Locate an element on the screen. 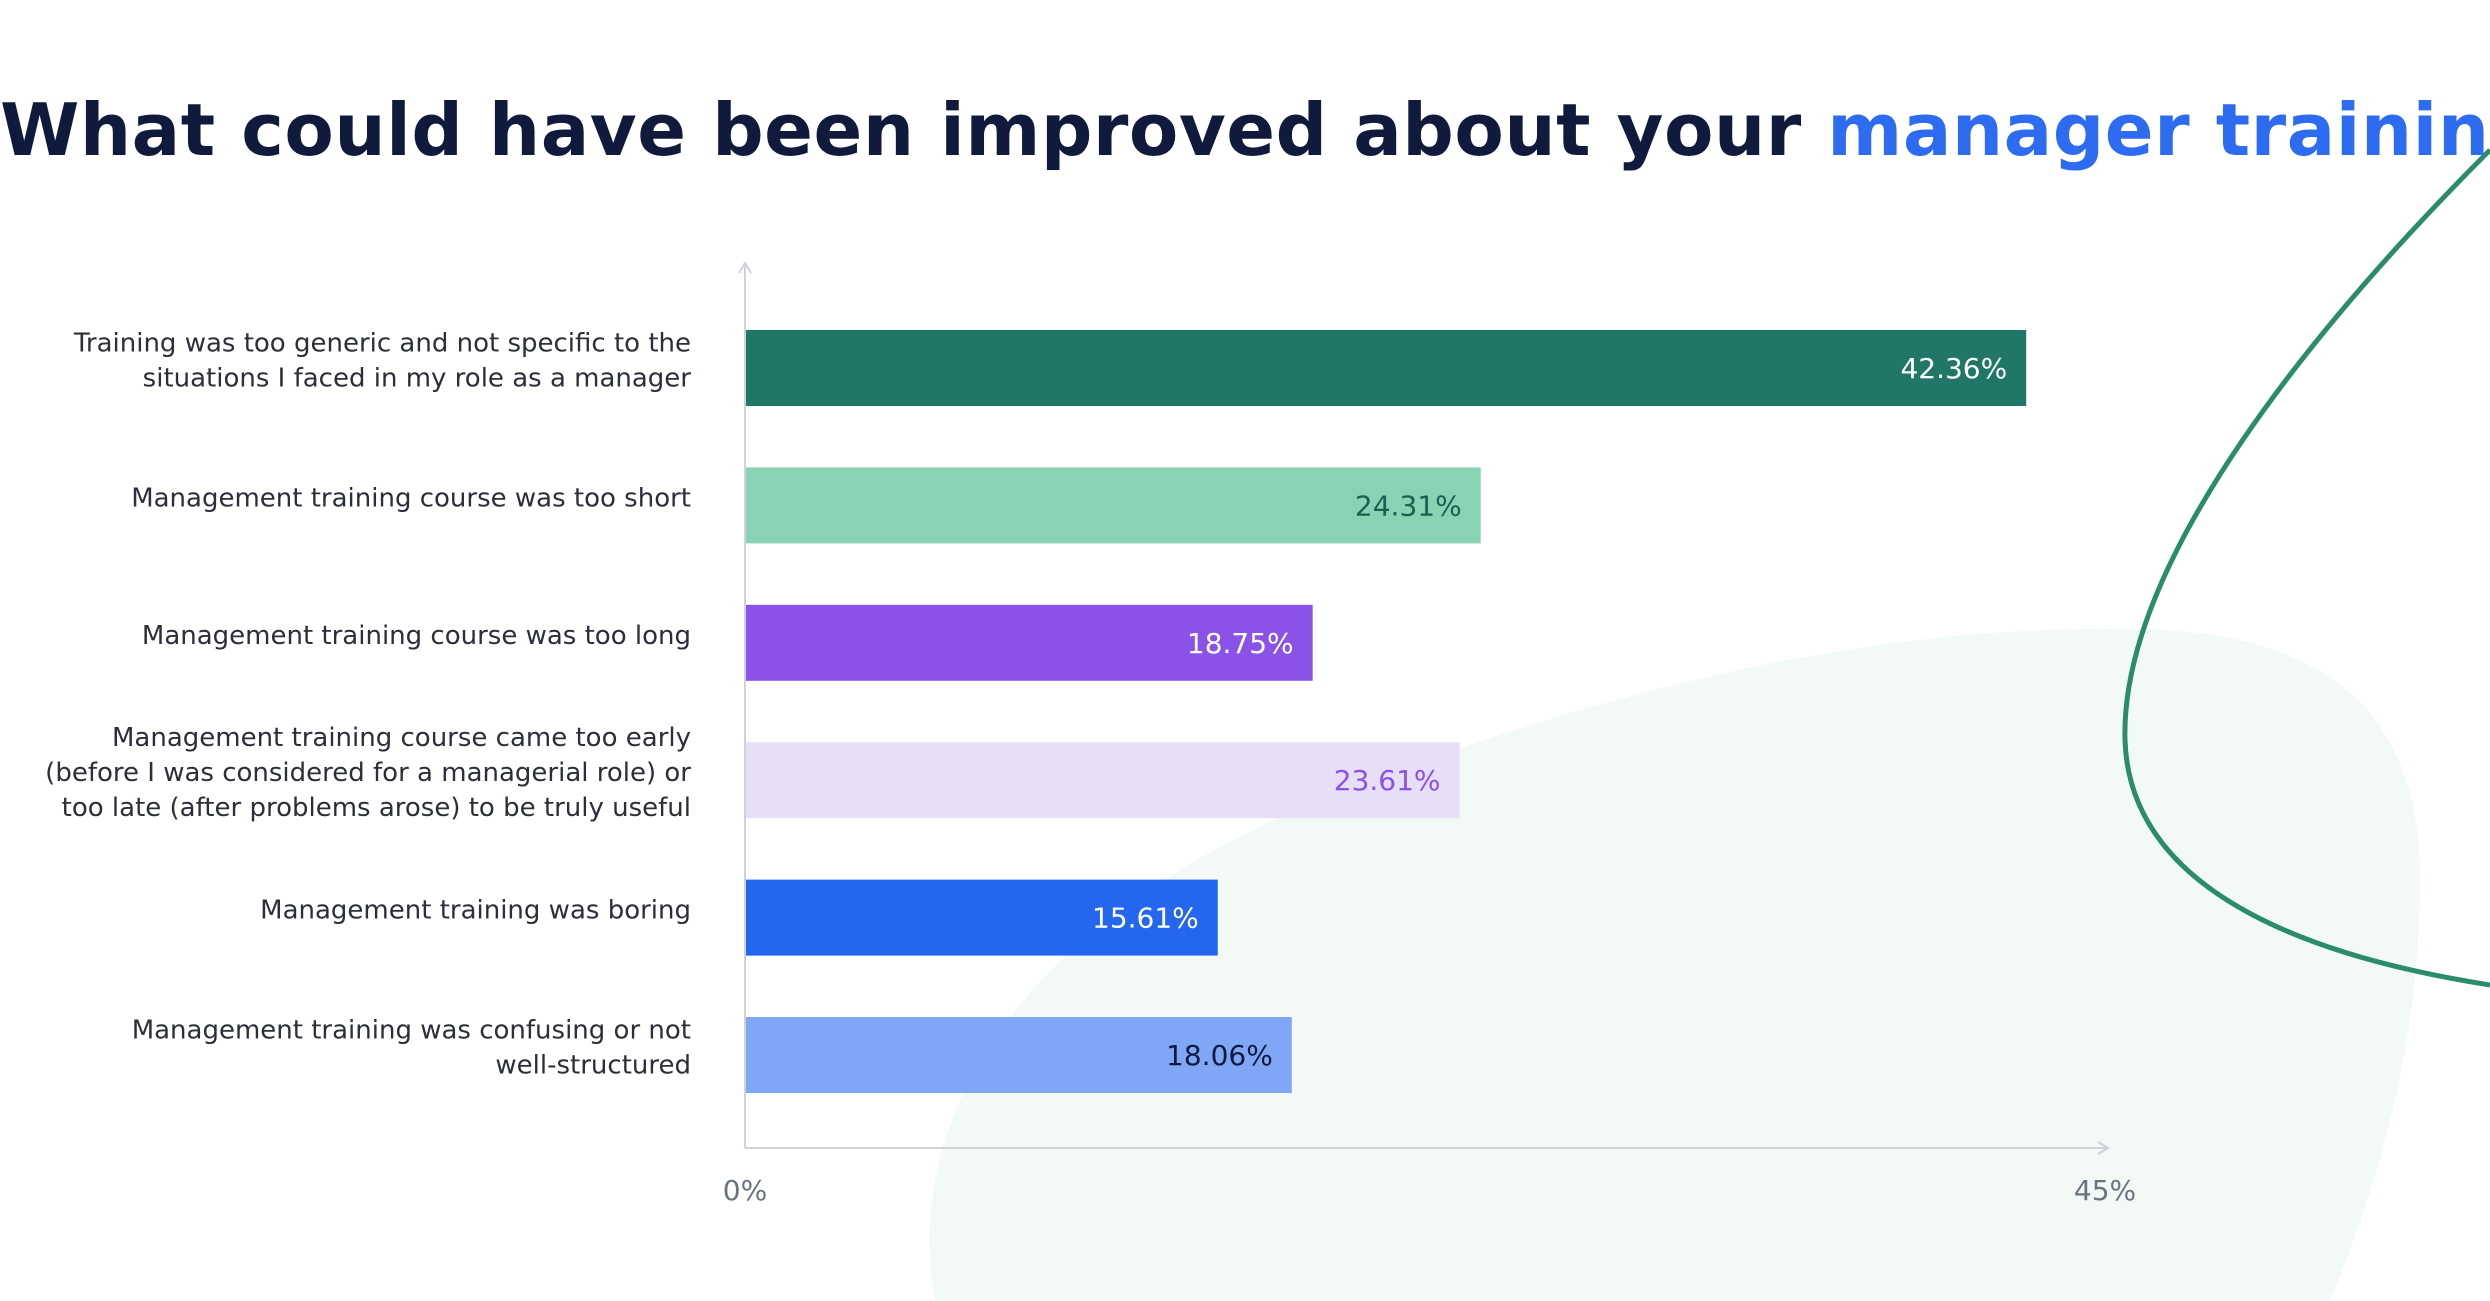 The width and height of the screenshot is (2490, 1301). bar-value-label-4: 23.61% is located at coordinates (1387, 780).